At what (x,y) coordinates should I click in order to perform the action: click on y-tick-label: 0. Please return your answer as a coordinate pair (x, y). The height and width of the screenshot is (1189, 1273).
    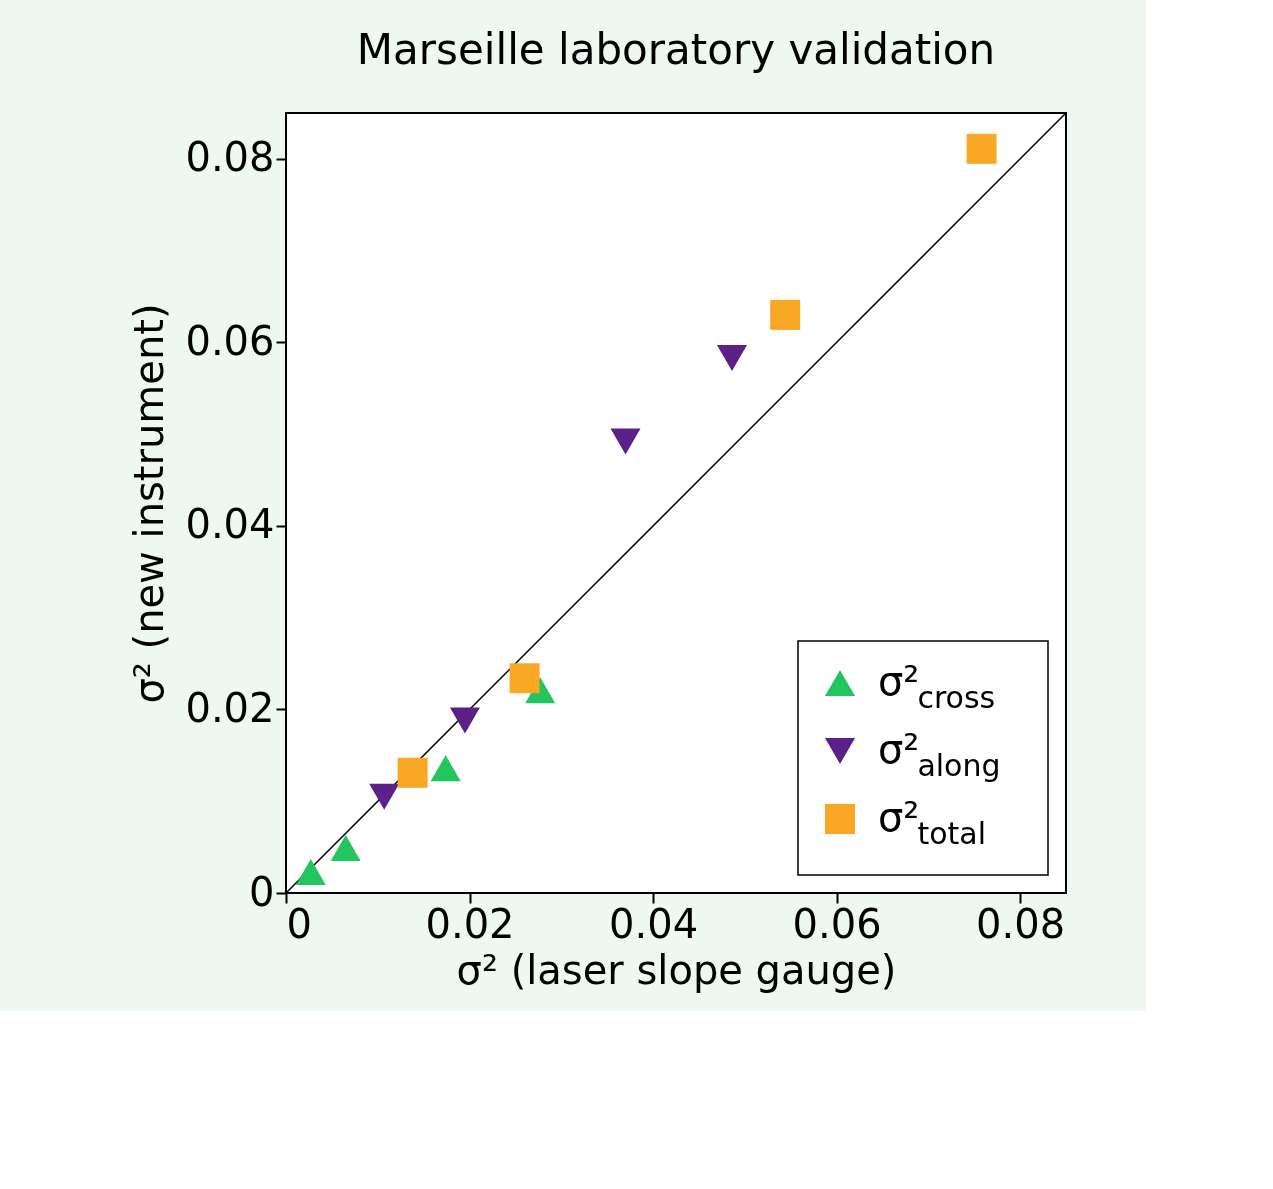
    Looking at the image, I should click on (262, 891).